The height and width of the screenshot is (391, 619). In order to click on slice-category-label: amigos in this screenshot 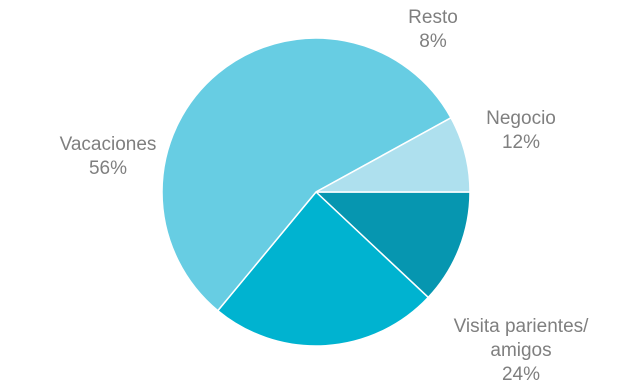, I will do `click(520, 350)`.